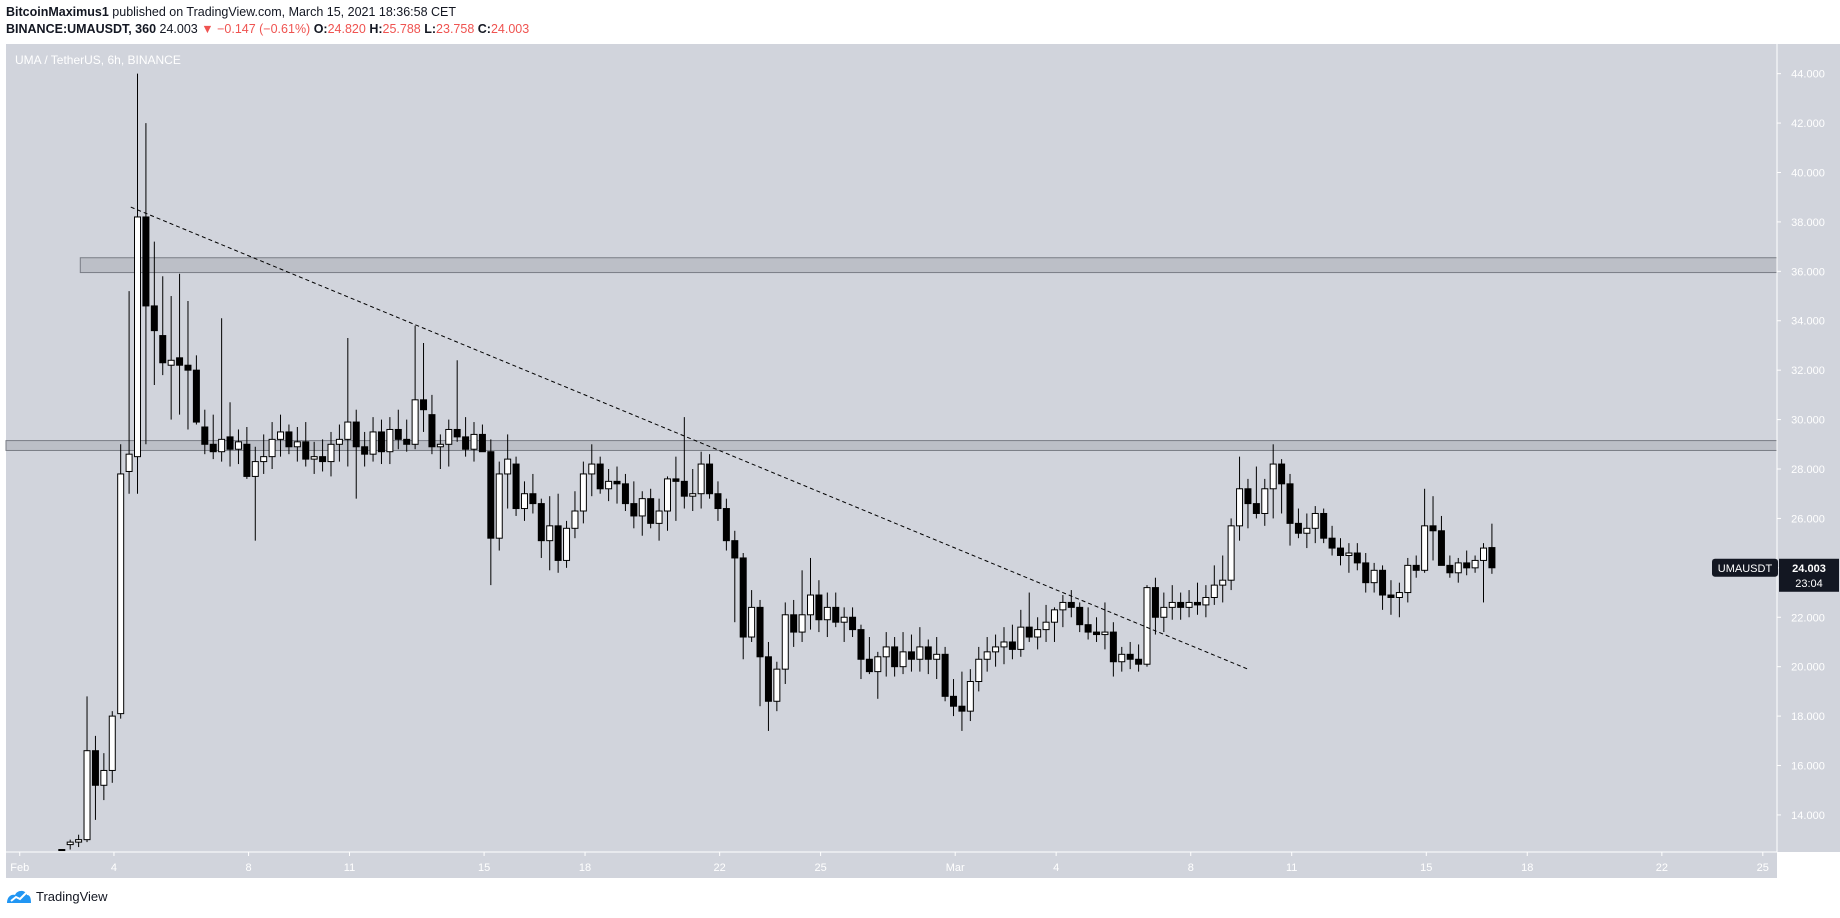 The width and height of the screenshot is (1840, 918). I want to click on y-tick-label: 18.000, so click(1808, 717).